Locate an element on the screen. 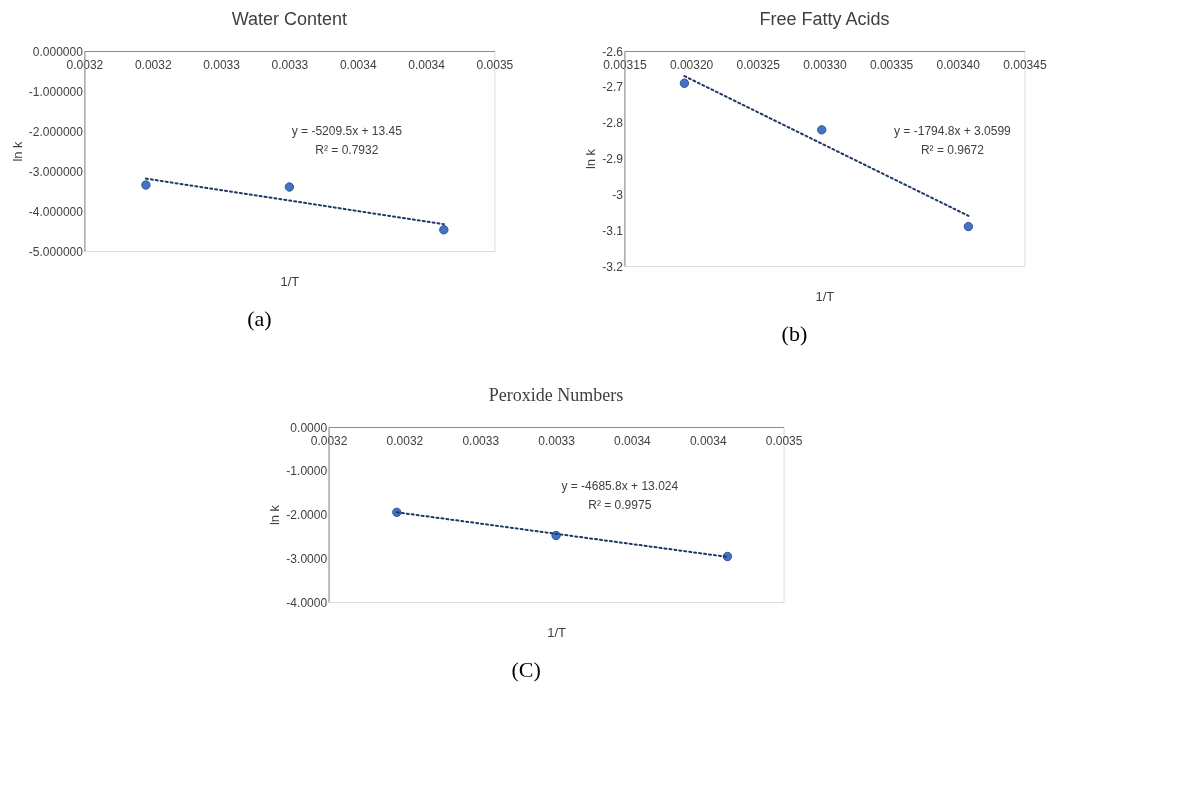 This screenshot has height=801, width=1192. x-tick-label: 0.00345 is located at coordinates (1025, 64).